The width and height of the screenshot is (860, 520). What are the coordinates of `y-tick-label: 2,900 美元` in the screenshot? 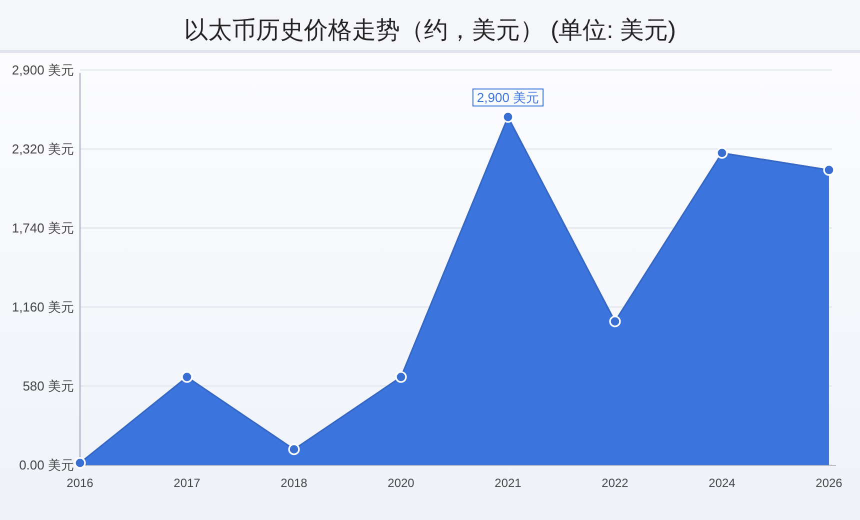 It's located at (43, 70).